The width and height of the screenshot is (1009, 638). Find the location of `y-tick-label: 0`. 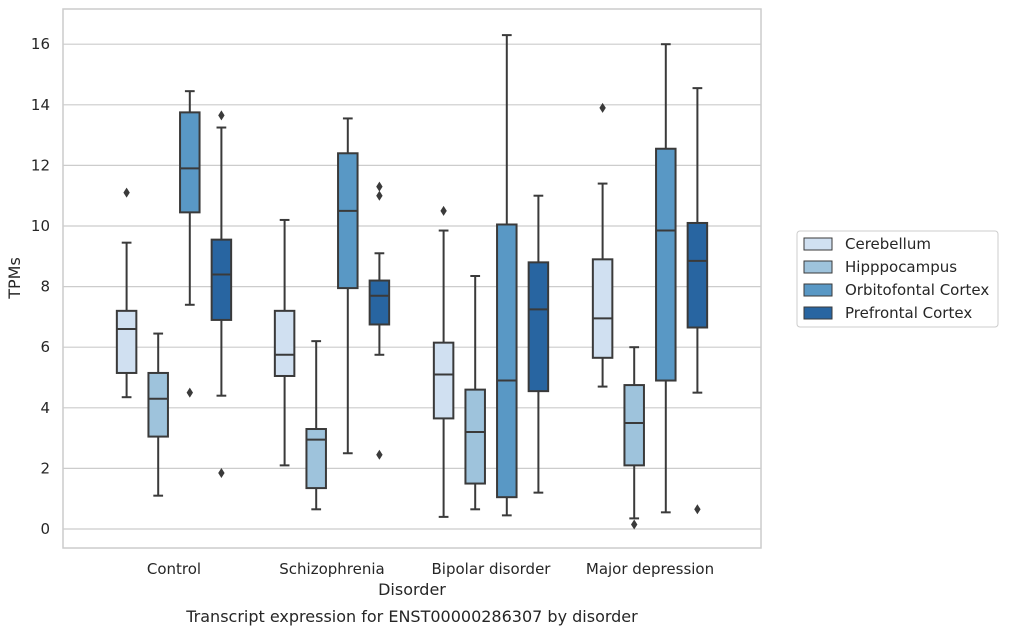

y-tick-label: 0 is located at coordinates (45, 529).